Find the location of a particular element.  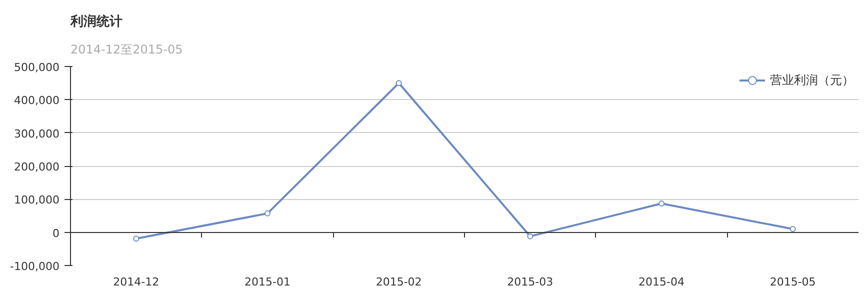

chart-title: 利润统计 is located at coordinates (96, 22).